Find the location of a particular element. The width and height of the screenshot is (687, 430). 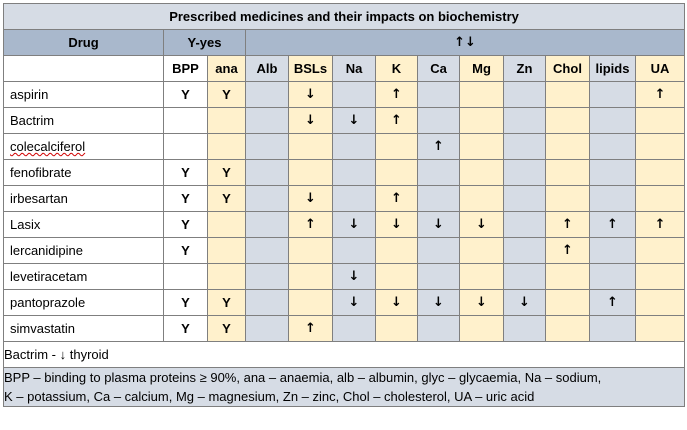

drug-name-cell: aspirin is located at coordinates (83, 94).